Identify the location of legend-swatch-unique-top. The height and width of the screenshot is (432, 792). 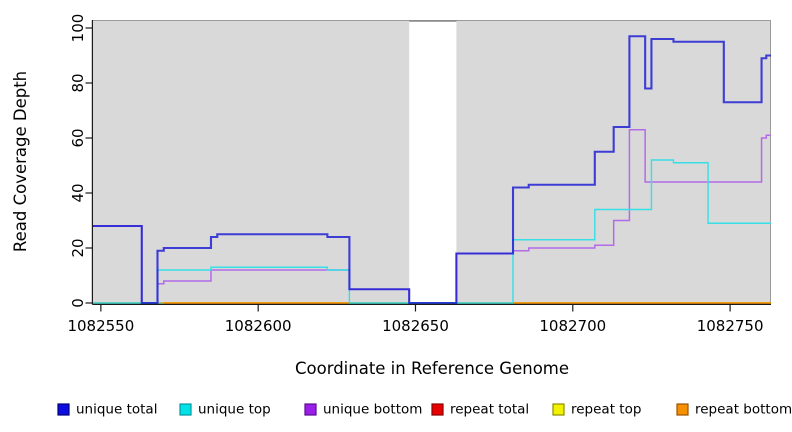
(185, 409).